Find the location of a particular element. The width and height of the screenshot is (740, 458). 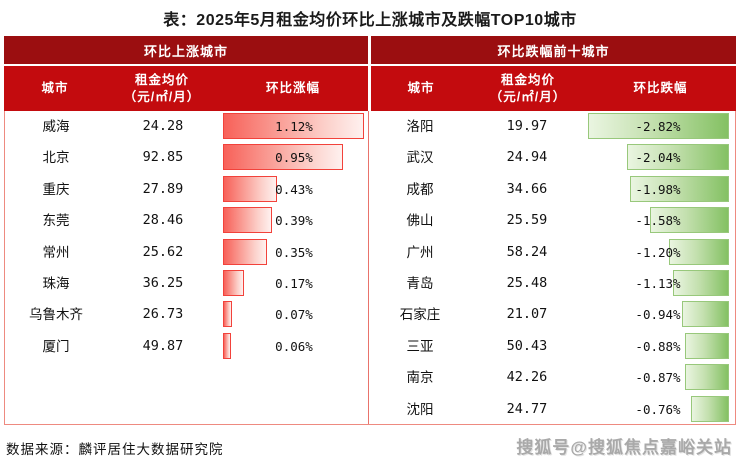

change-bar-cell: -2.04% is located at coordinates (658, 157).